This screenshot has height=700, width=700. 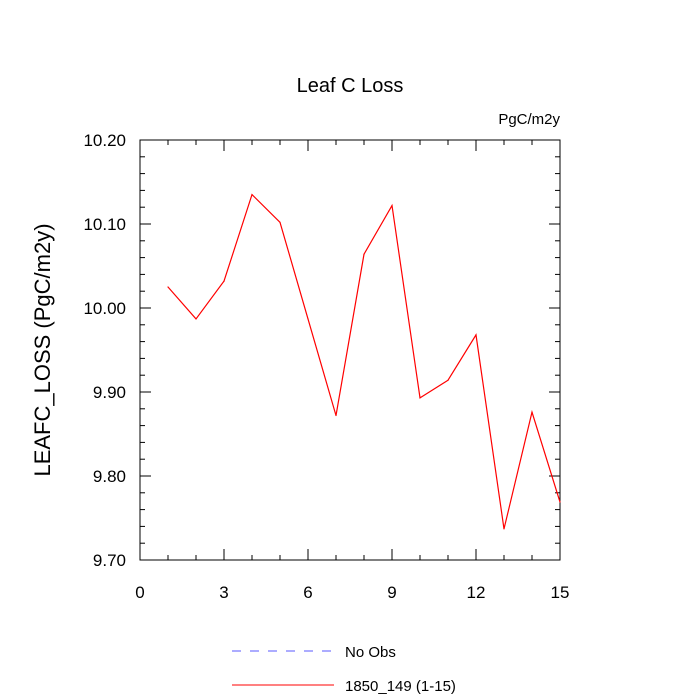 I want to click on y-tick-label: 10.10, so click(x=104, y=224).